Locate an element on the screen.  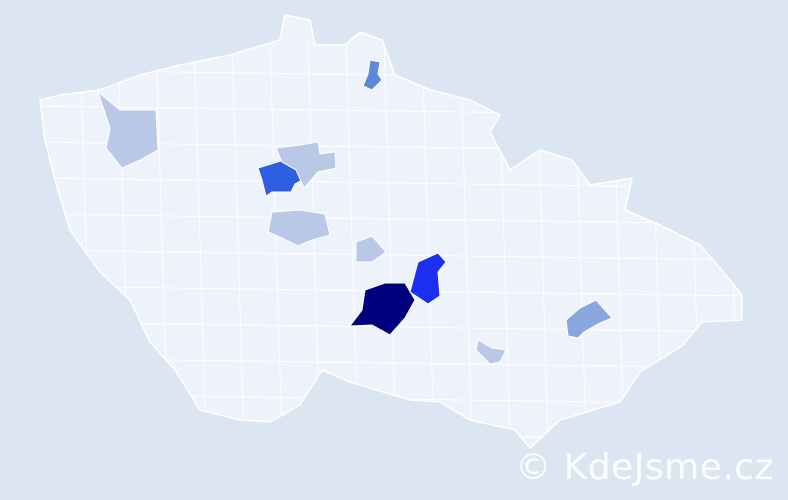
region-bright-blue is located at coordinates (428, 278).